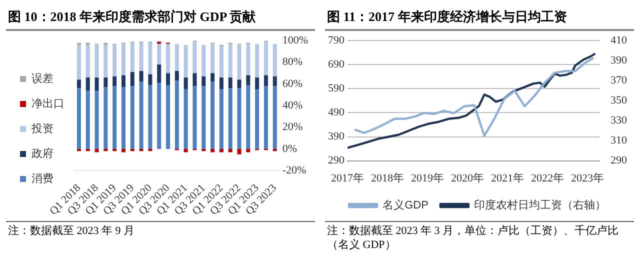 The image size is (640, 269). Describe the element at coordinates (160, 230) in the screenshot. I see `text: 注：数据截至 2023 年 9 月` at that location.